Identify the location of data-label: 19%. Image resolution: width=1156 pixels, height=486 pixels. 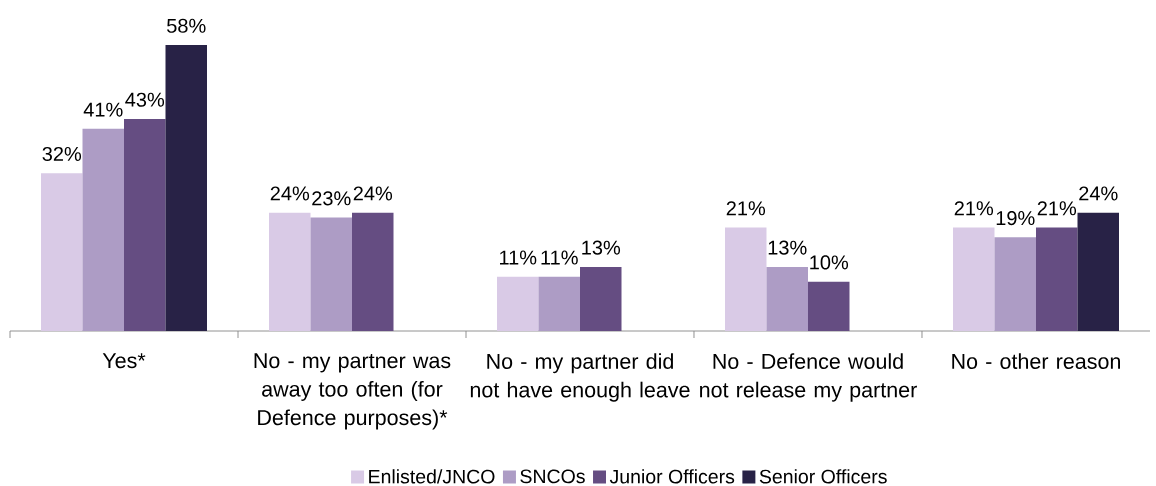
(1015, 218).